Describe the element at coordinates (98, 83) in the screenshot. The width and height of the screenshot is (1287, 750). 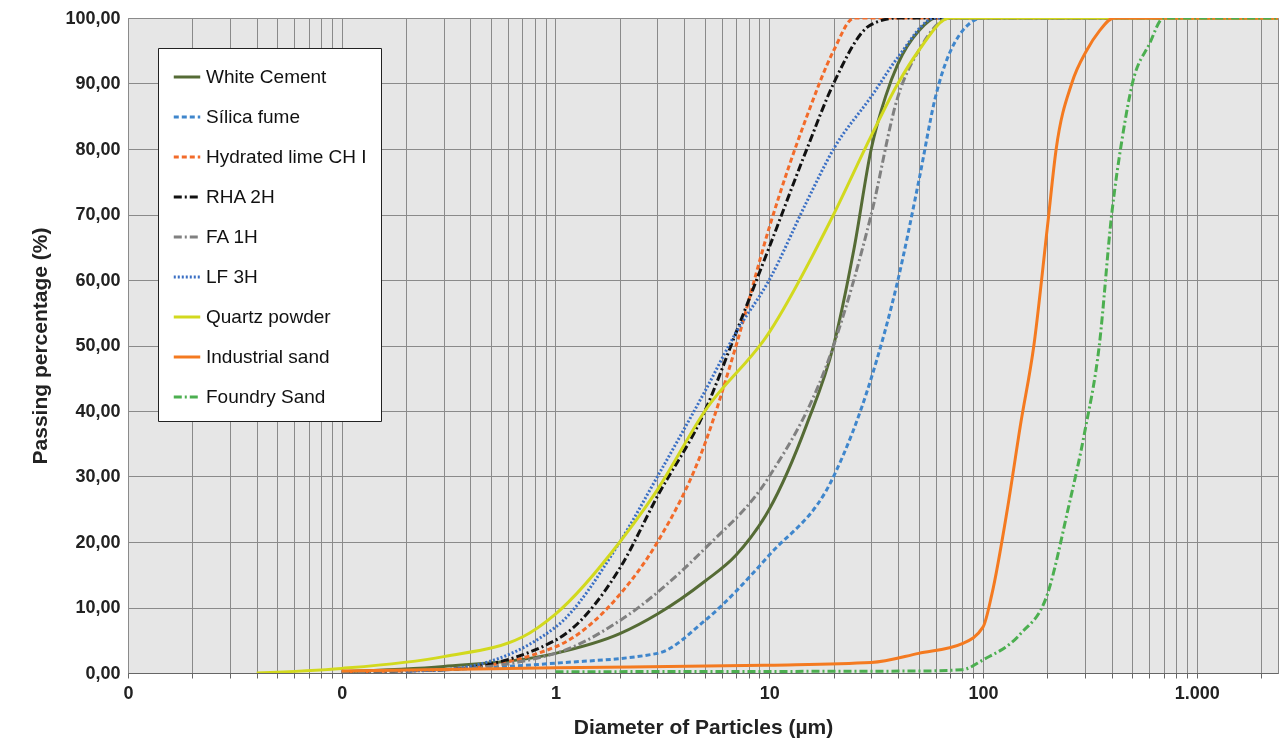
I see `y-tick-label: 90,00` at that location.